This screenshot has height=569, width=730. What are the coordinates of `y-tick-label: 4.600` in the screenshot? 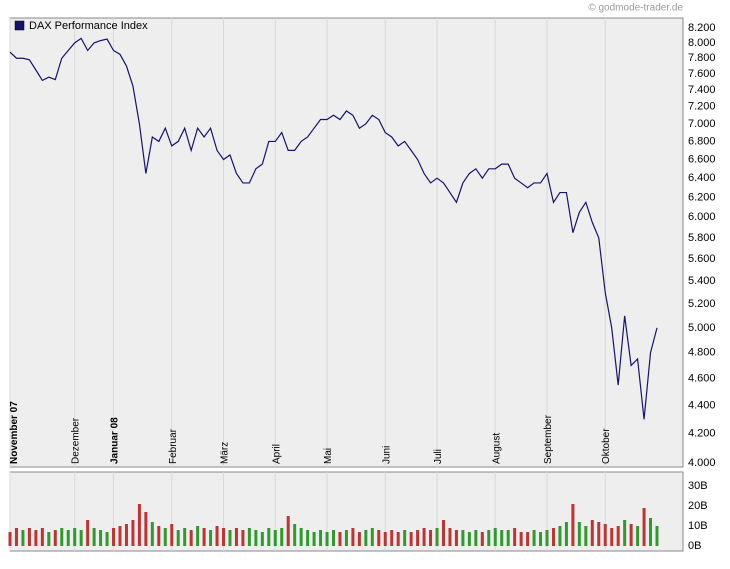 It's located at (702, 378).